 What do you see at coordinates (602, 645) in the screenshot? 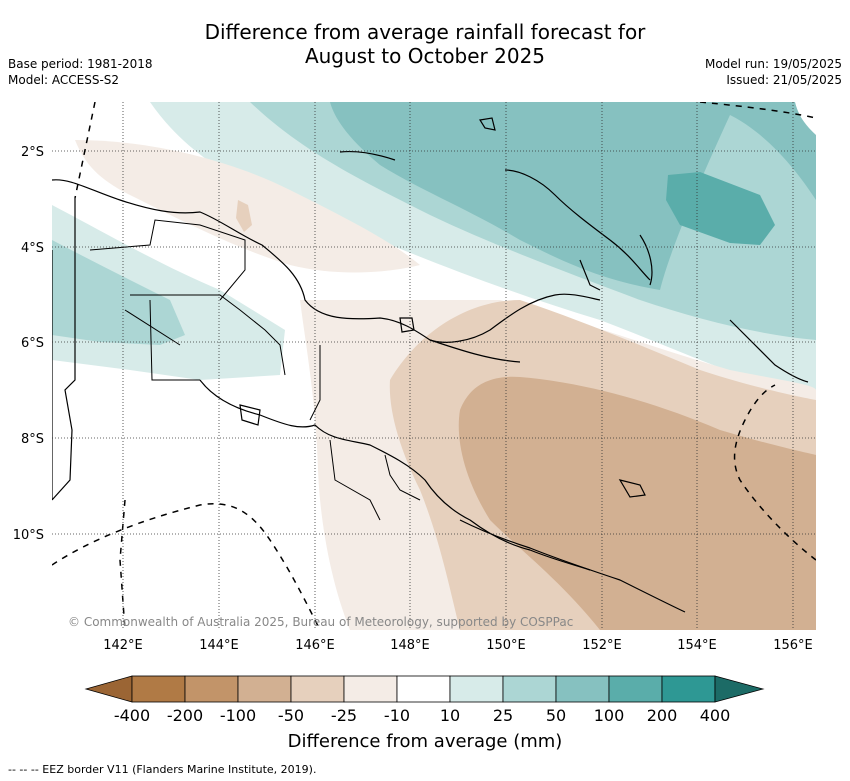
I see `lon-label-152e: 152°E` at bounding box center [602, 645].